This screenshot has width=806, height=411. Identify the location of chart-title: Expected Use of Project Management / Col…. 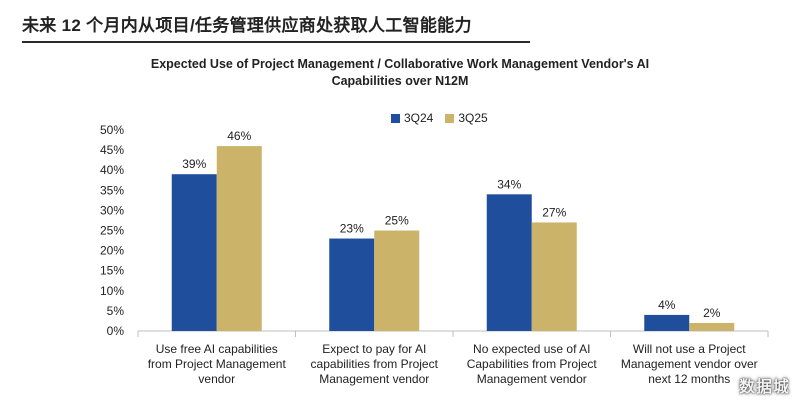
(400, 73).